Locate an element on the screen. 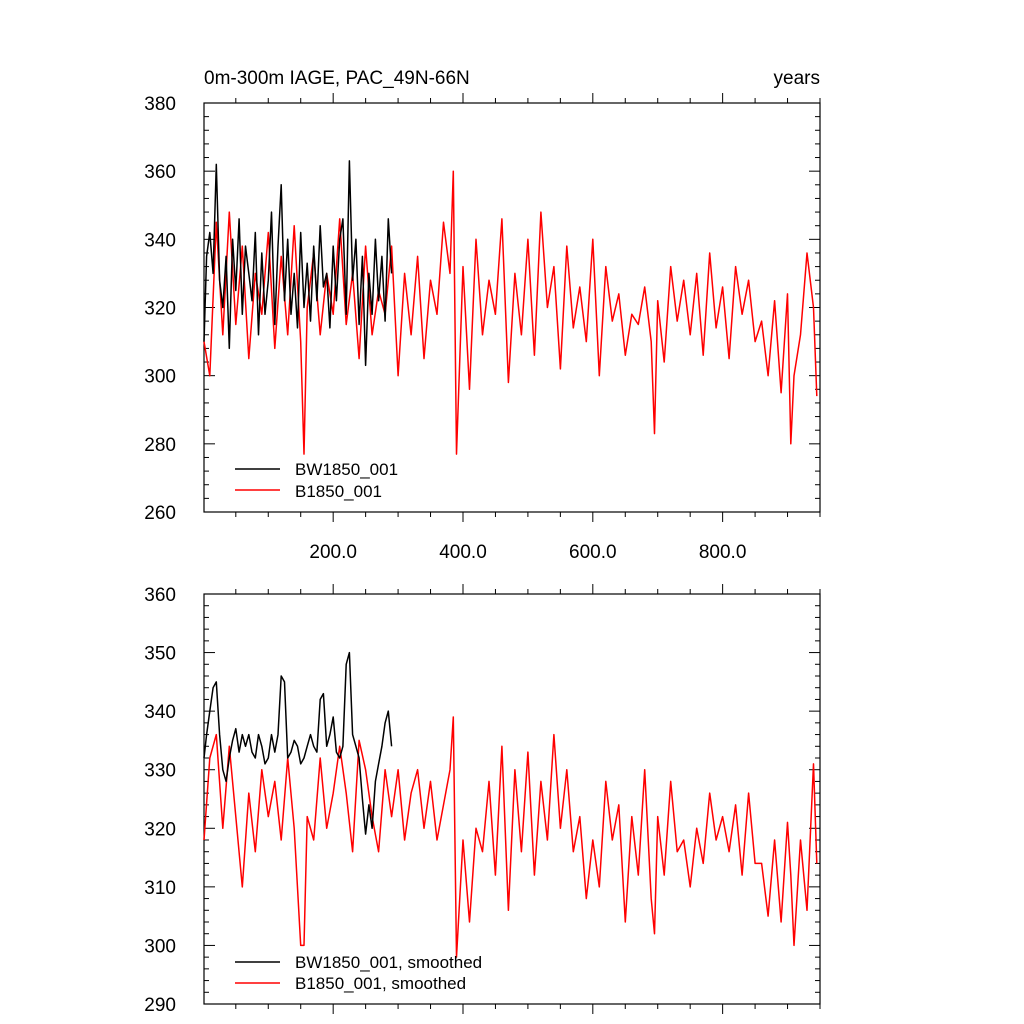 This screenshot has height=1024, width=1024. x-tick-label: 600.0 is located at coordinates (593, 552).